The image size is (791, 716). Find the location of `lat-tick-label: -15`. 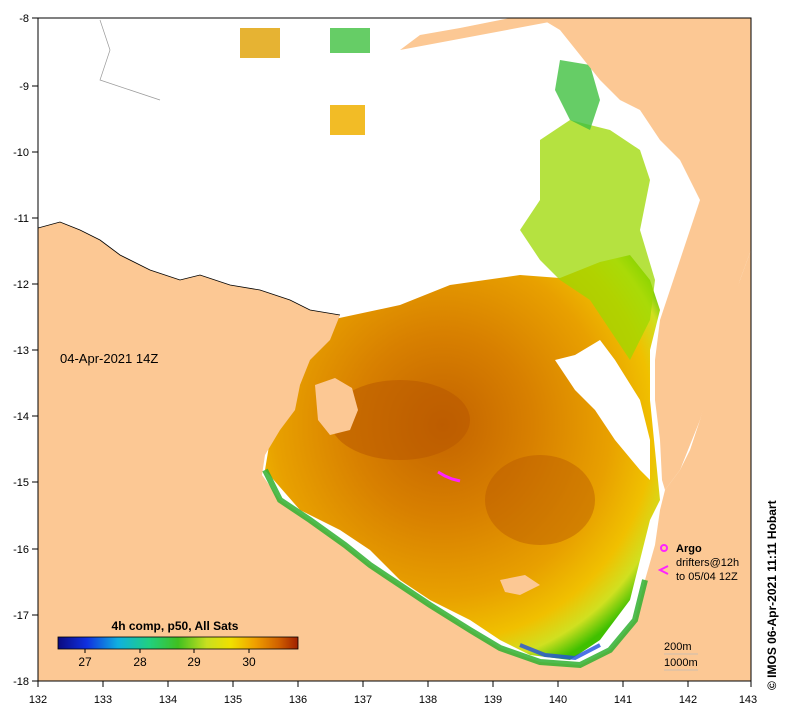

lat-tick-label: -15 is located at coordinates (21, 483).